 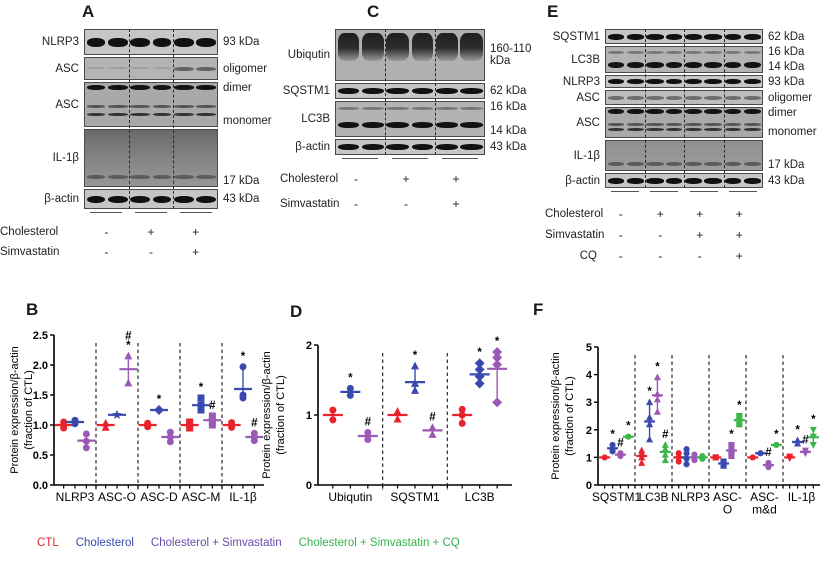 What do you see at coordinates (241, 42) in the screenshot?
I see `kda-label: 93 kDa` at bounding box center [241, 42].